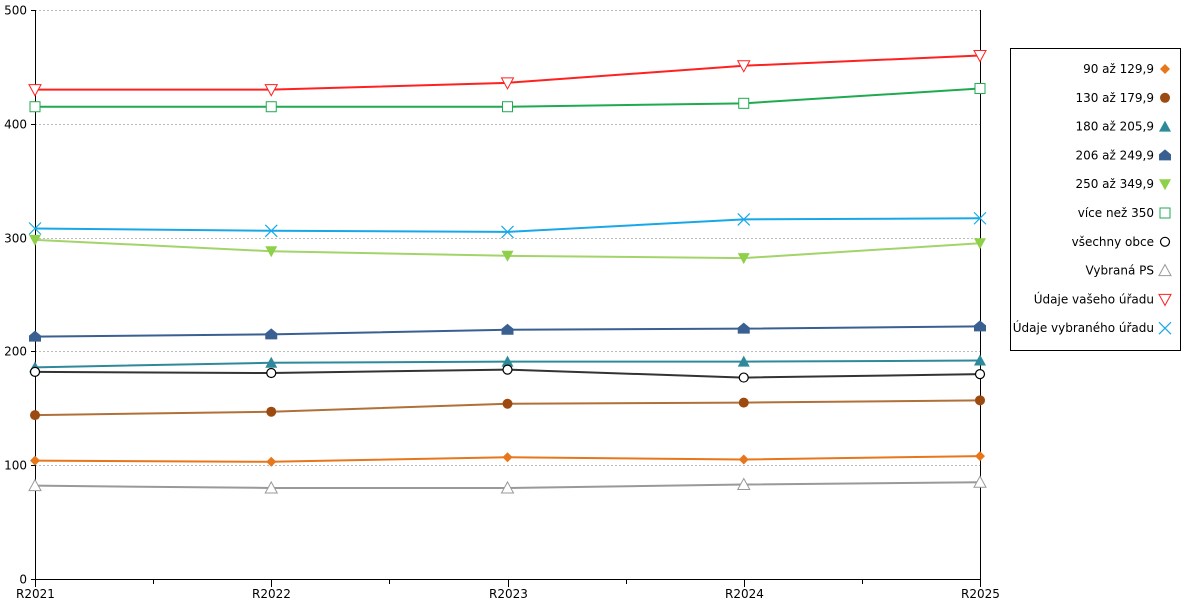  What do you see at coordinates (1114, 155) in the screenshot?
I see `legend-label: 206 až 249,9` at bounding box center [1114, 155].